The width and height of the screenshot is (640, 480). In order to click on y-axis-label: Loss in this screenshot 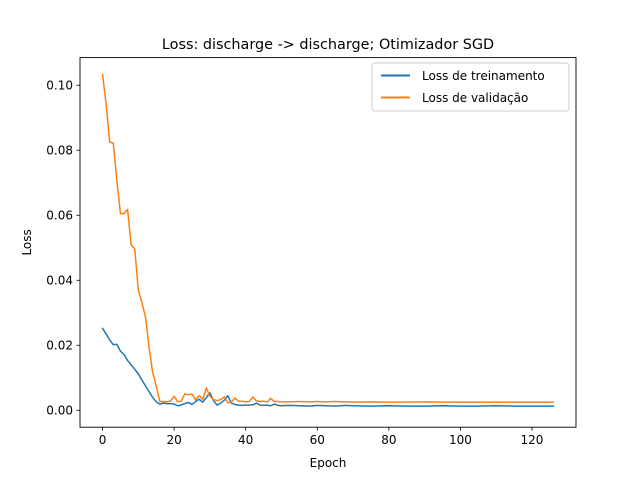, I will do `click(27, 242)`.